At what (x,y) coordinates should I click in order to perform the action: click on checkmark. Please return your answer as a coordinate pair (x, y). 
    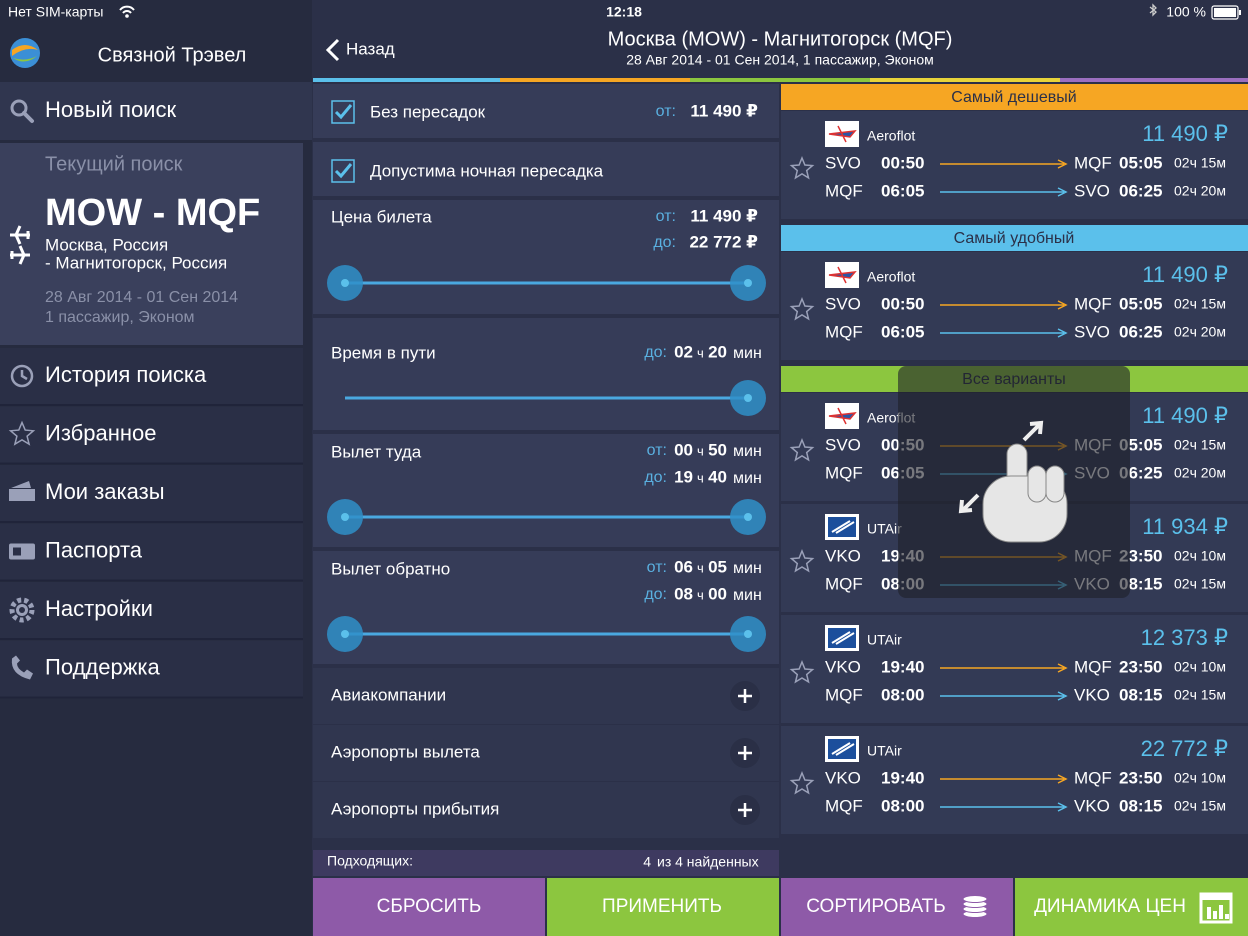
    Looking at the image, I should click on (343, 112).